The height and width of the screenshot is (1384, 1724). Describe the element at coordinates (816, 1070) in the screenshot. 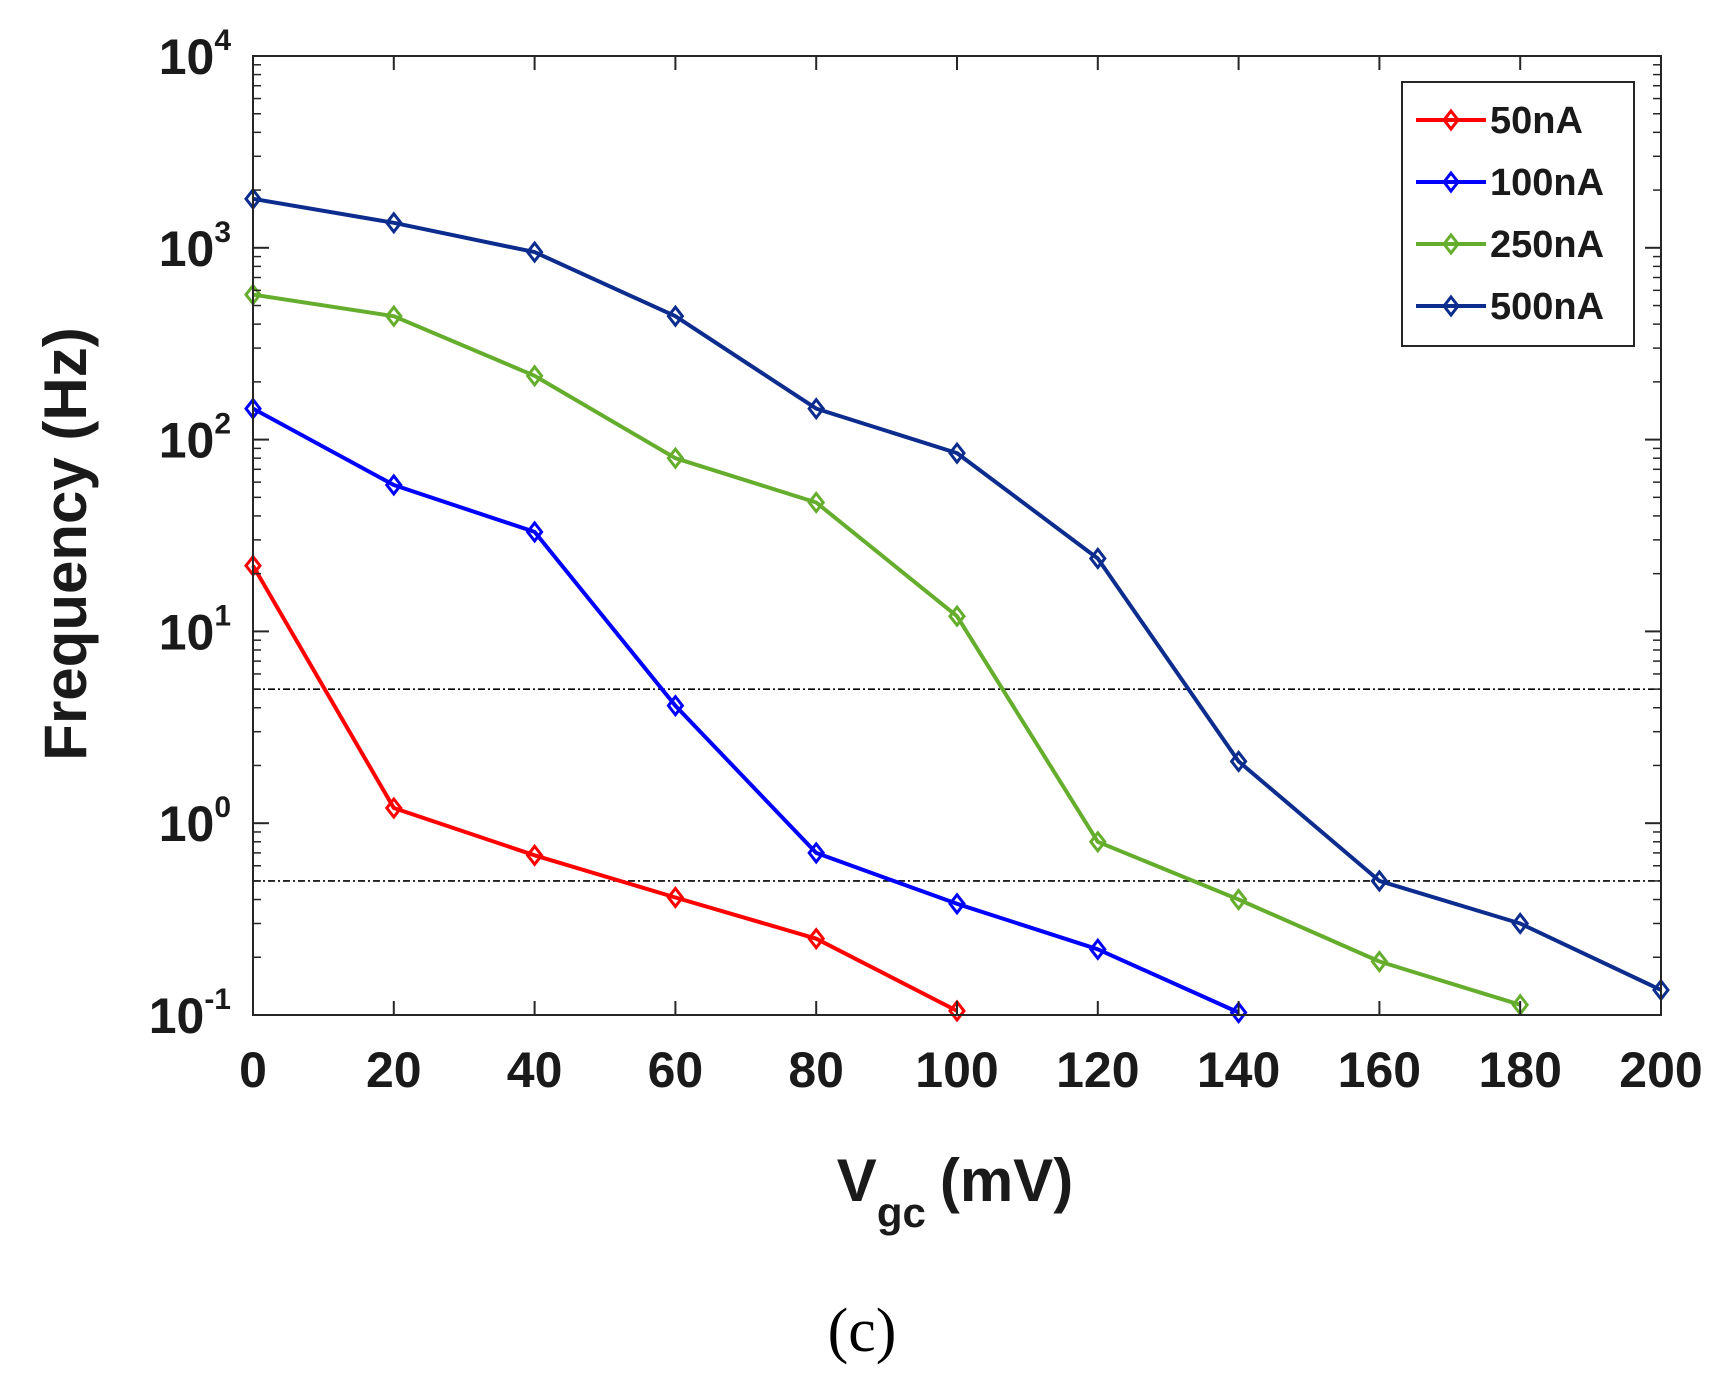

I see `x-tick-label-80: 80` at that location.